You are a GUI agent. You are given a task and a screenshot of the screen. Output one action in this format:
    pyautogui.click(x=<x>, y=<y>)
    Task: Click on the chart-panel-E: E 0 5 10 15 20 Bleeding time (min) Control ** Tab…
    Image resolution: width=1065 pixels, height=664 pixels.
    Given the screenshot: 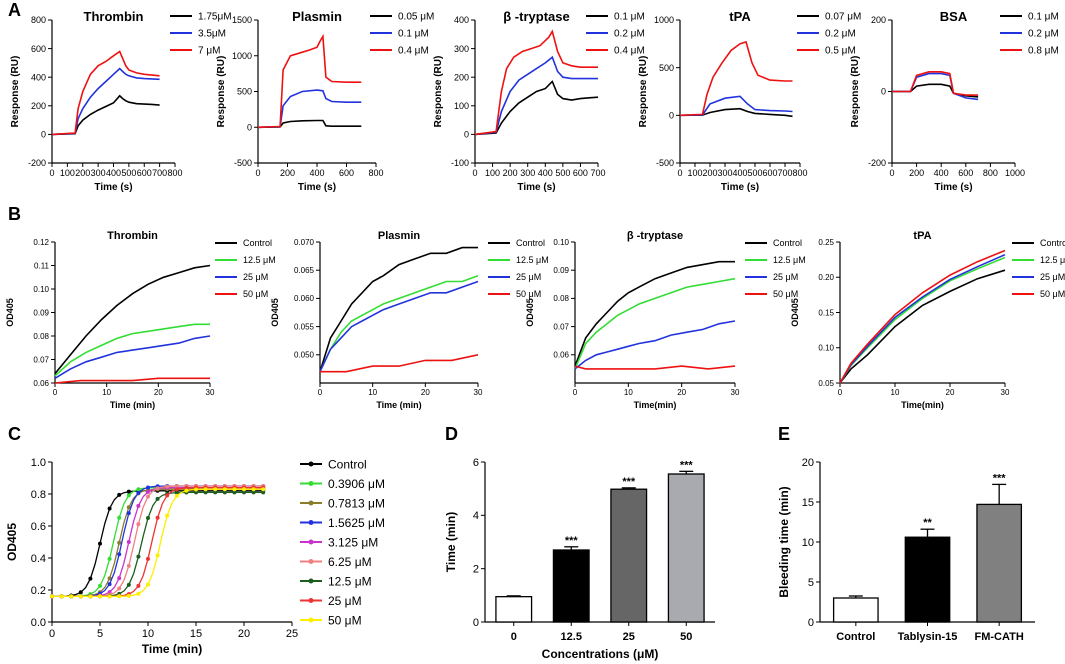 What is the action you would take?
    pyautogui.click(x=906, y=533)
    